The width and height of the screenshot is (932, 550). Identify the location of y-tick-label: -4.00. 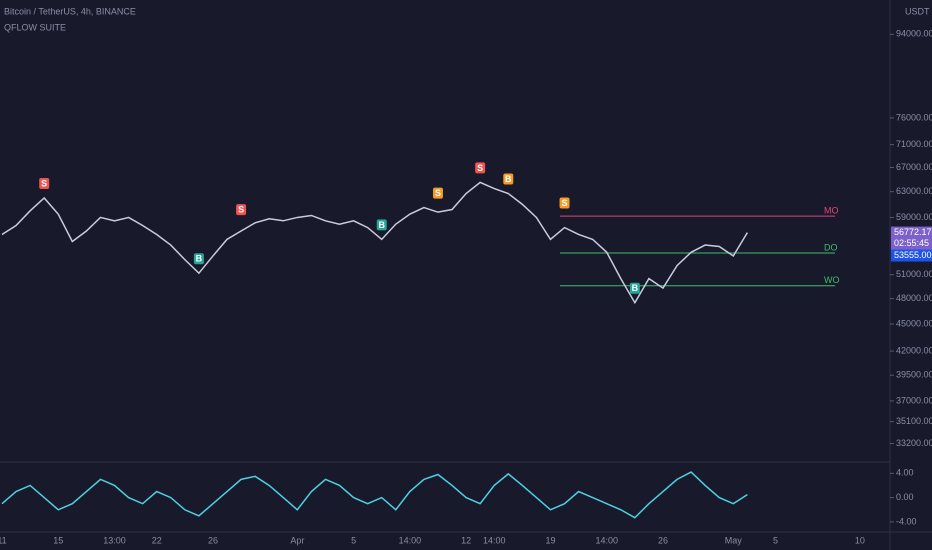
(906, 521).